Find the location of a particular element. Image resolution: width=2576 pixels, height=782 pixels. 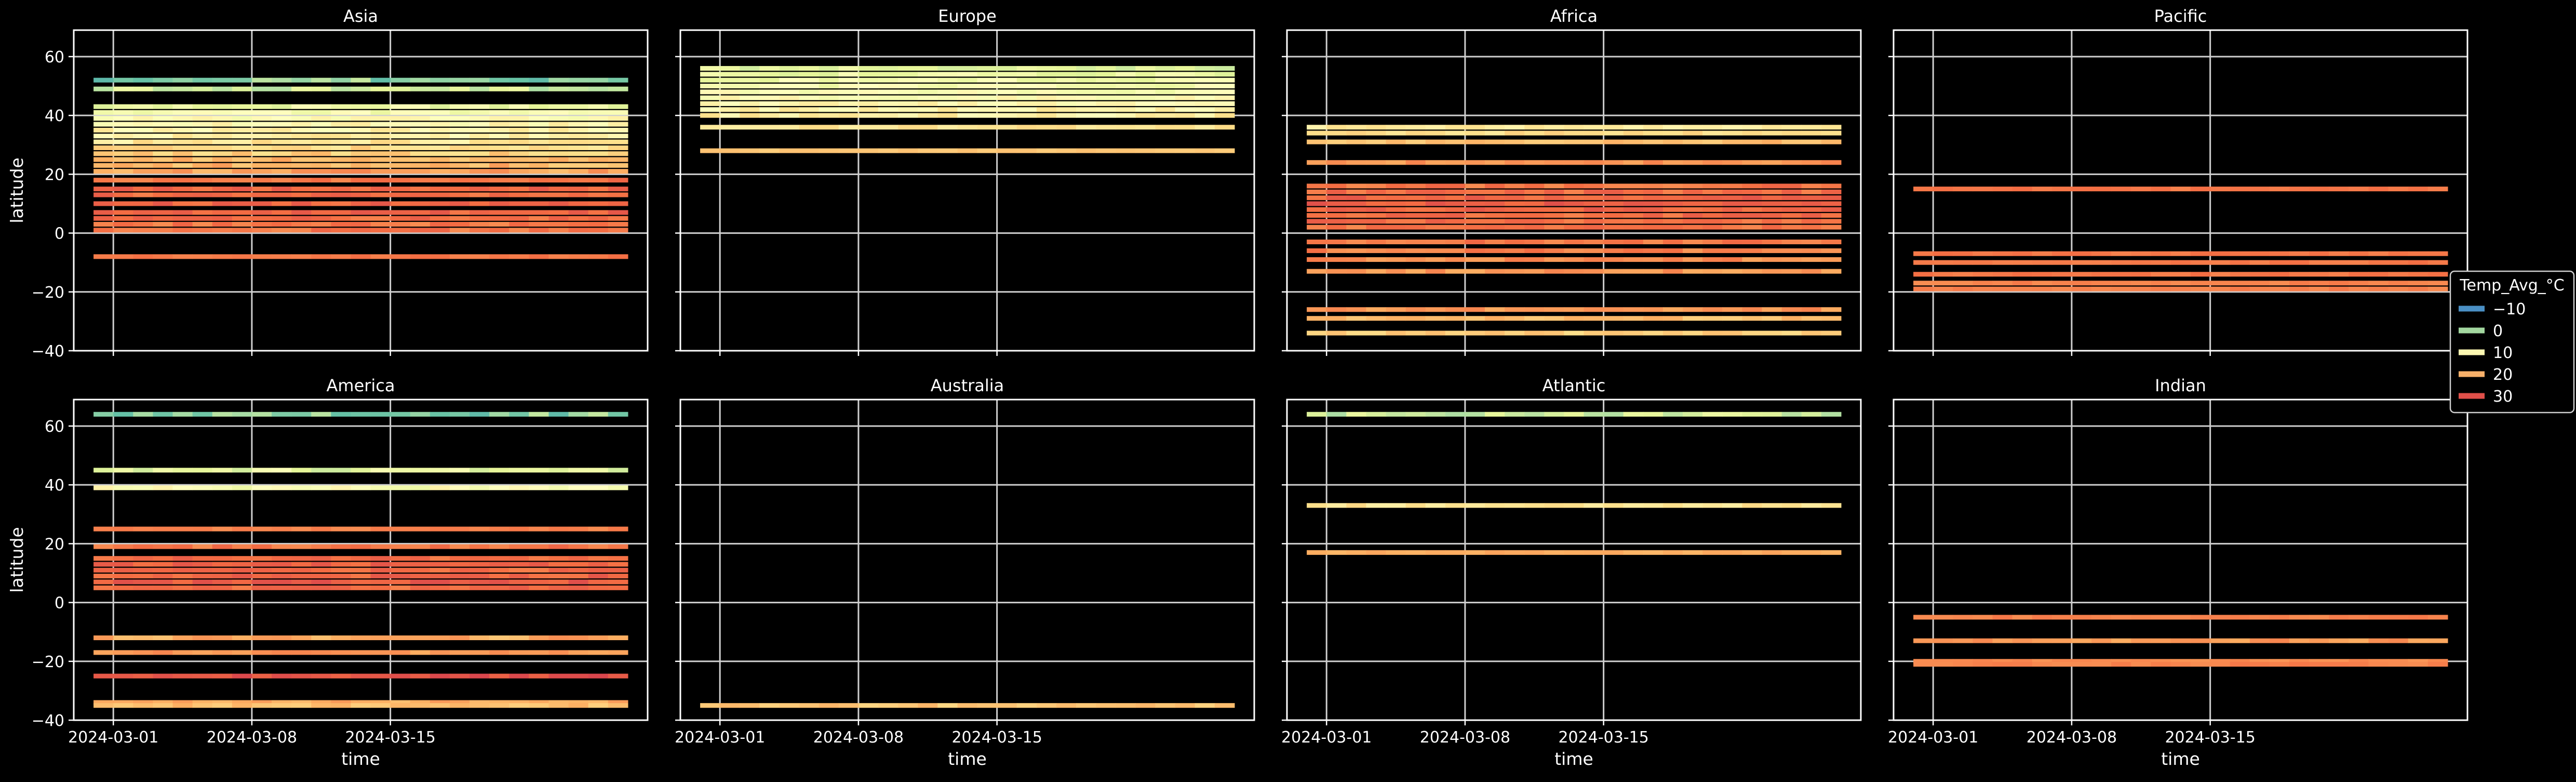

heat-cells is located at coordinates (968, 705).